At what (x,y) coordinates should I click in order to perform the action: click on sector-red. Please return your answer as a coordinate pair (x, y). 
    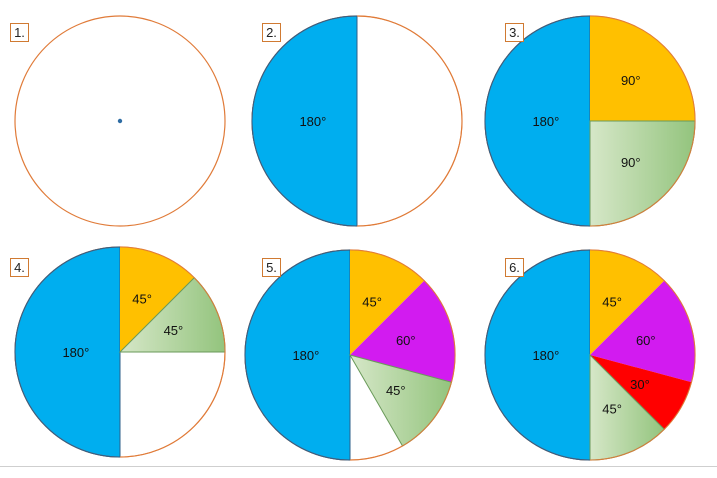
    Looking at the image, I should click on (641, 392).